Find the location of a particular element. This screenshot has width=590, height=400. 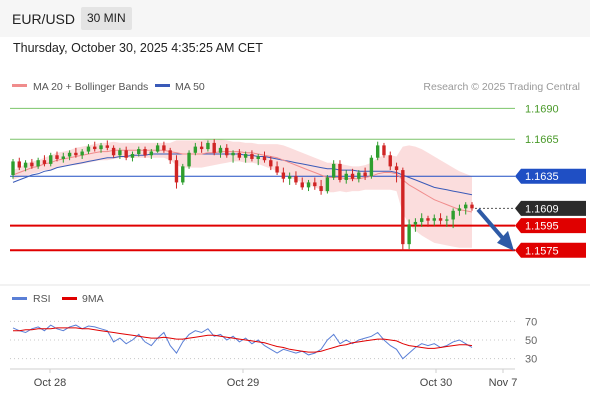

credit-label: Research © 2025 Trading Central is located at coordinates (501, 87).